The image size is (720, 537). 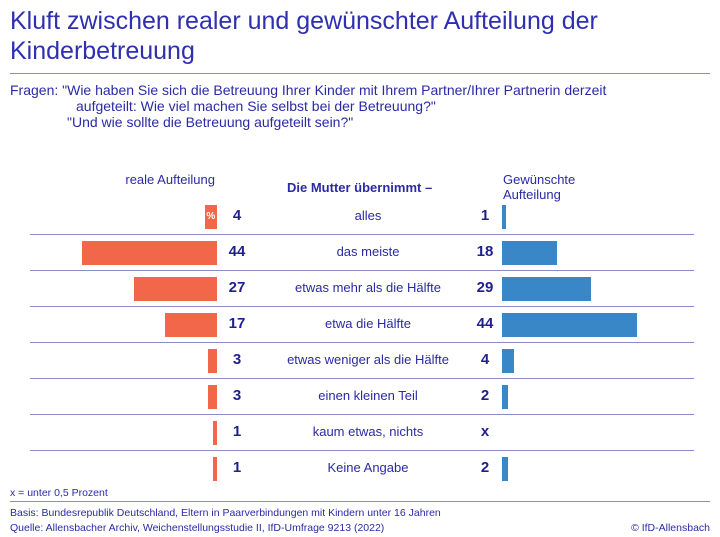 I want to click on category-label: etwas weniger als die Hälfte, so click(x=368, y=359).